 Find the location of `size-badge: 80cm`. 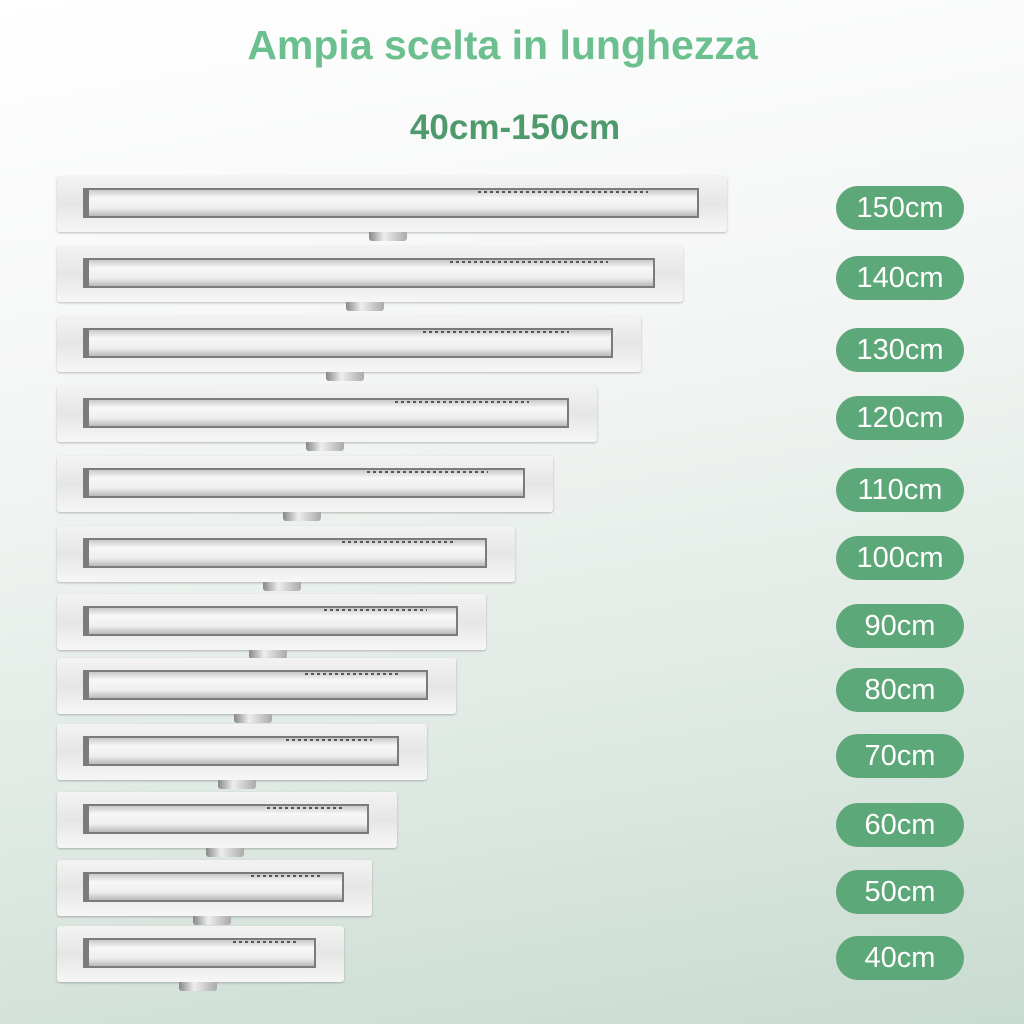

size-badge: 80cm is located at coordinates (900, 690).